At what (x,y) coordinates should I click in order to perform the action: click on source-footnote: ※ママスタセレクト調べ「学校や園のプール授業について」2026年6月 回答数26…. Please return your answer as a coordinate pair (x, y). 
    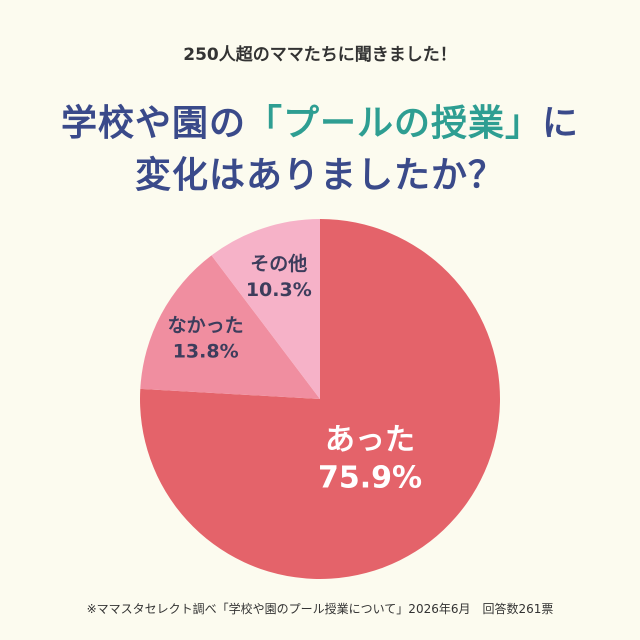
    Looking at the image, I should click on (320, 609).